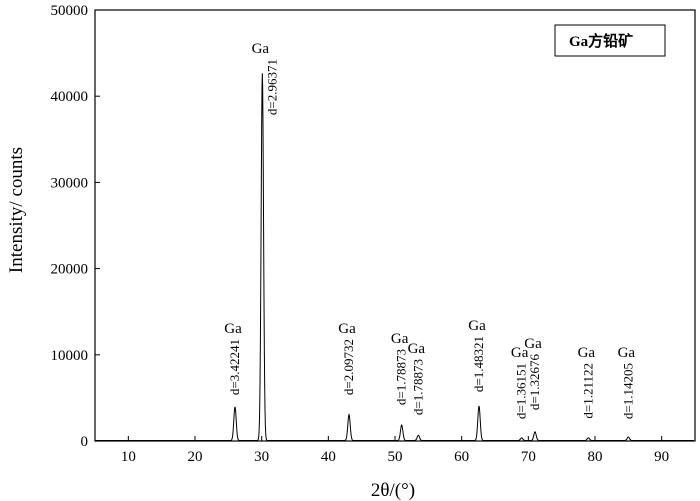 The height and width of the screenshot is (501, 700). What do you see at coordinates (461, 457) in the screenshot?
I see `x-tick-label: 60` at bounding box center [461, 457].